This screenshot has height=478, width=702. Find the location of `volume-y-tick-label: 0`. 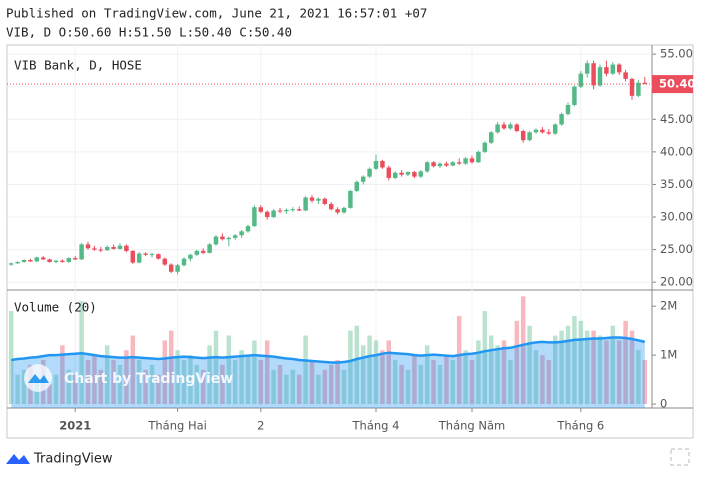

volume-y-tick-label: 0 is located at coordinates (663, 404).